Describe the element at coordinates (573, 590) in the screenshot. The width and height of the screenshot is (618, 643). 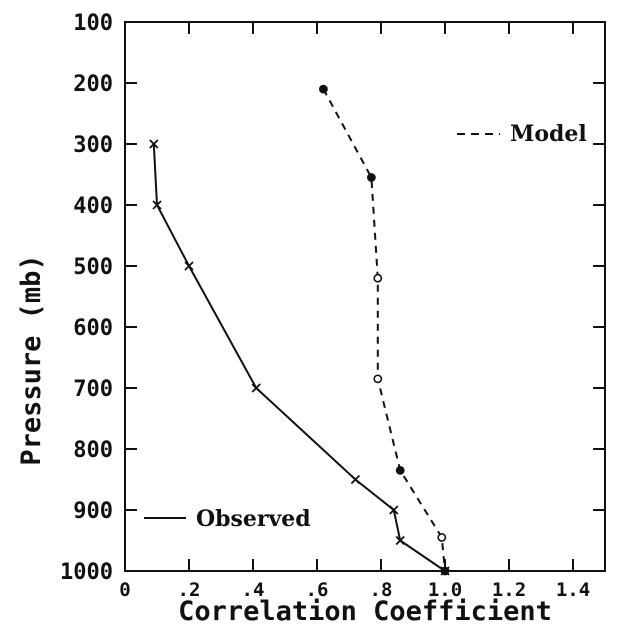
I see `x-tick-label: 1.4` at that location.